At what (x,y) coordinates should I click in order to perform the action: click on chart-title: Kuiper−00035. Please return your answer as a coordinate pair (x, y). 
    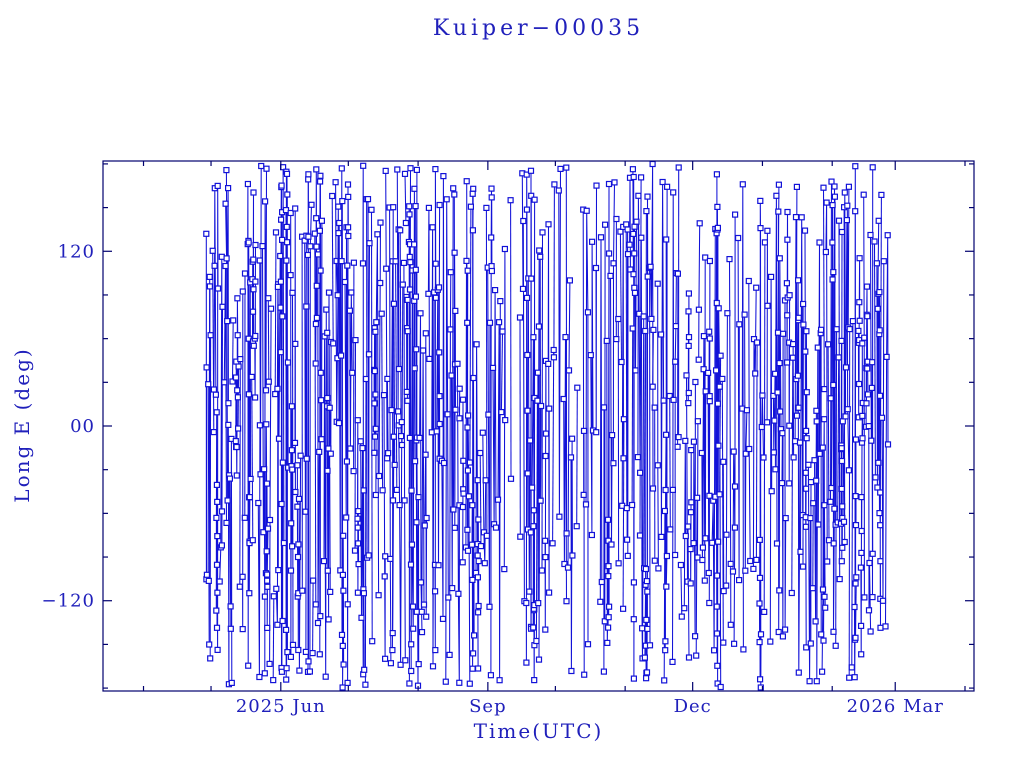
    Looking at the image, I should click on (538, 28).